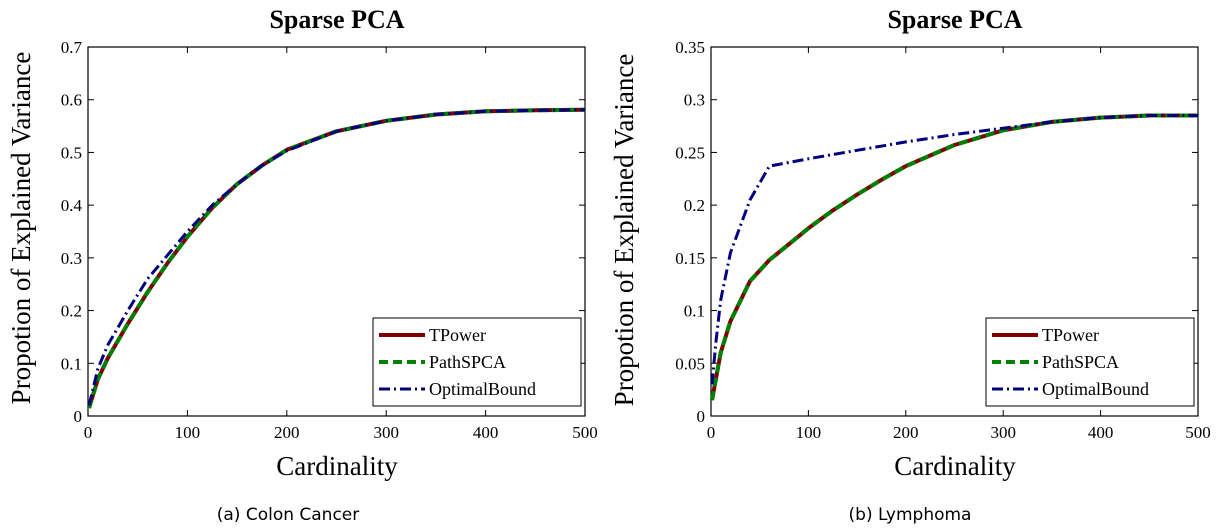 This screenshot has height=529, width=1225. I want to click on y-tick-label: 0.05, so click(690, 363).